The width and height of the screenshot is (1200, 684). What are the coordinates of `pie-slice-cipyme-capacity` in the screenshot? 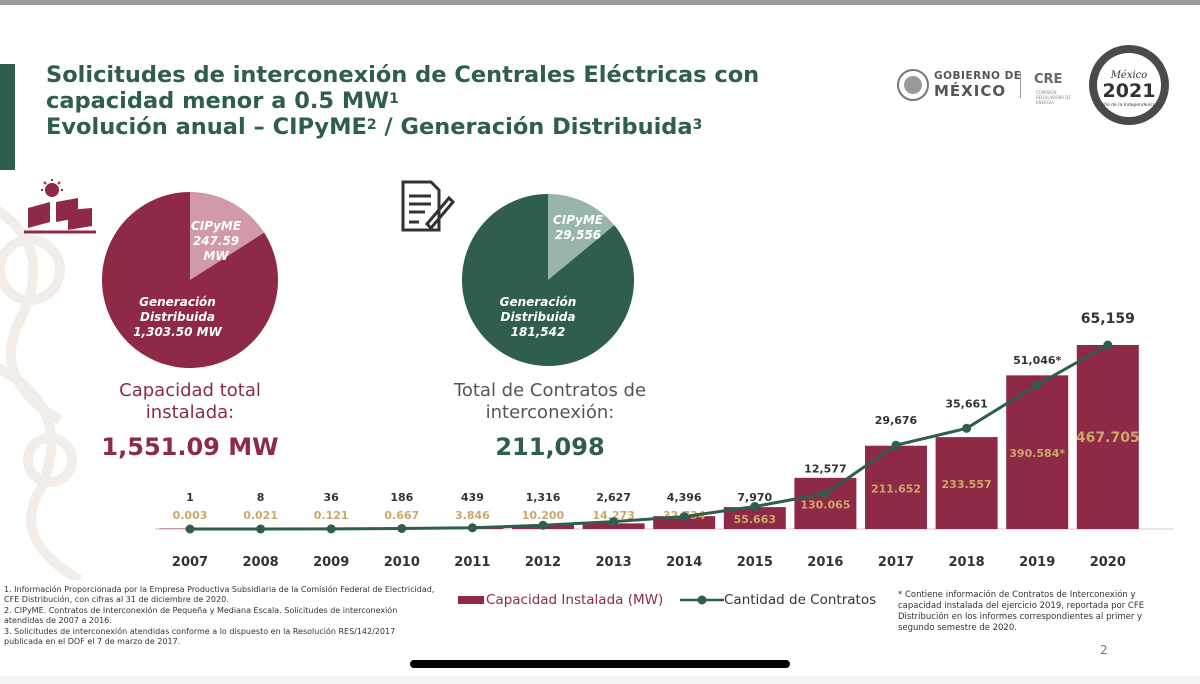 It's located at (227, 236).